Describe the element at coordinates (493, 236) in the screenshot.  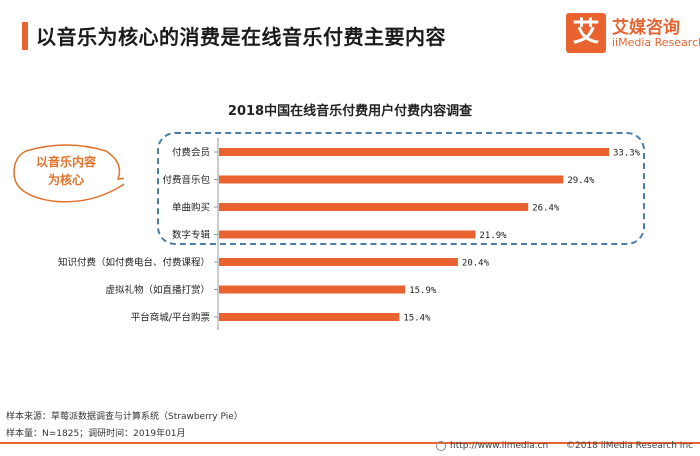
I see `value-label: 21.9%` at that location.